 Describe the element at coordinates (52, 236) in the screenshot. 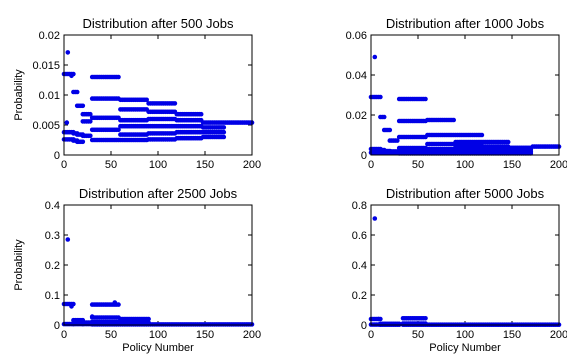

I see `y-tick-label: 0.3` at that location.